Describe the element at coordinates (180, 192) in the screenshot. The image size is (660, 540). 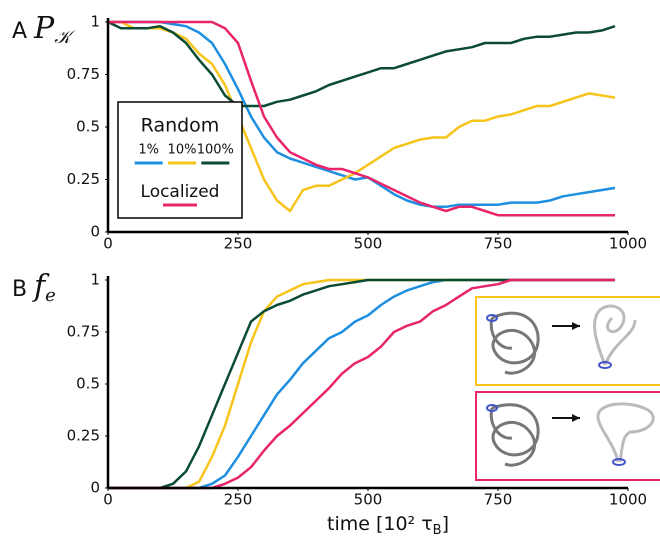
I see `legend-label: Localized` at that location.